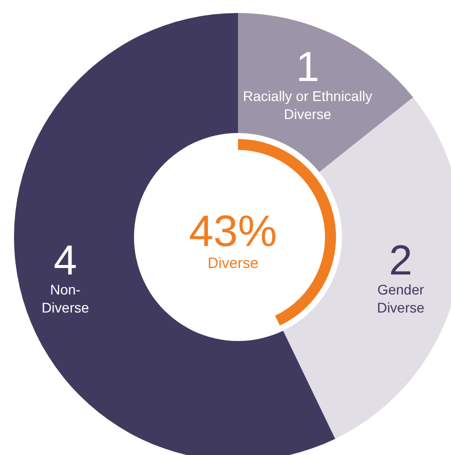 The image size is (451, 455). I want to click on text: 43%, so click(233, 231).